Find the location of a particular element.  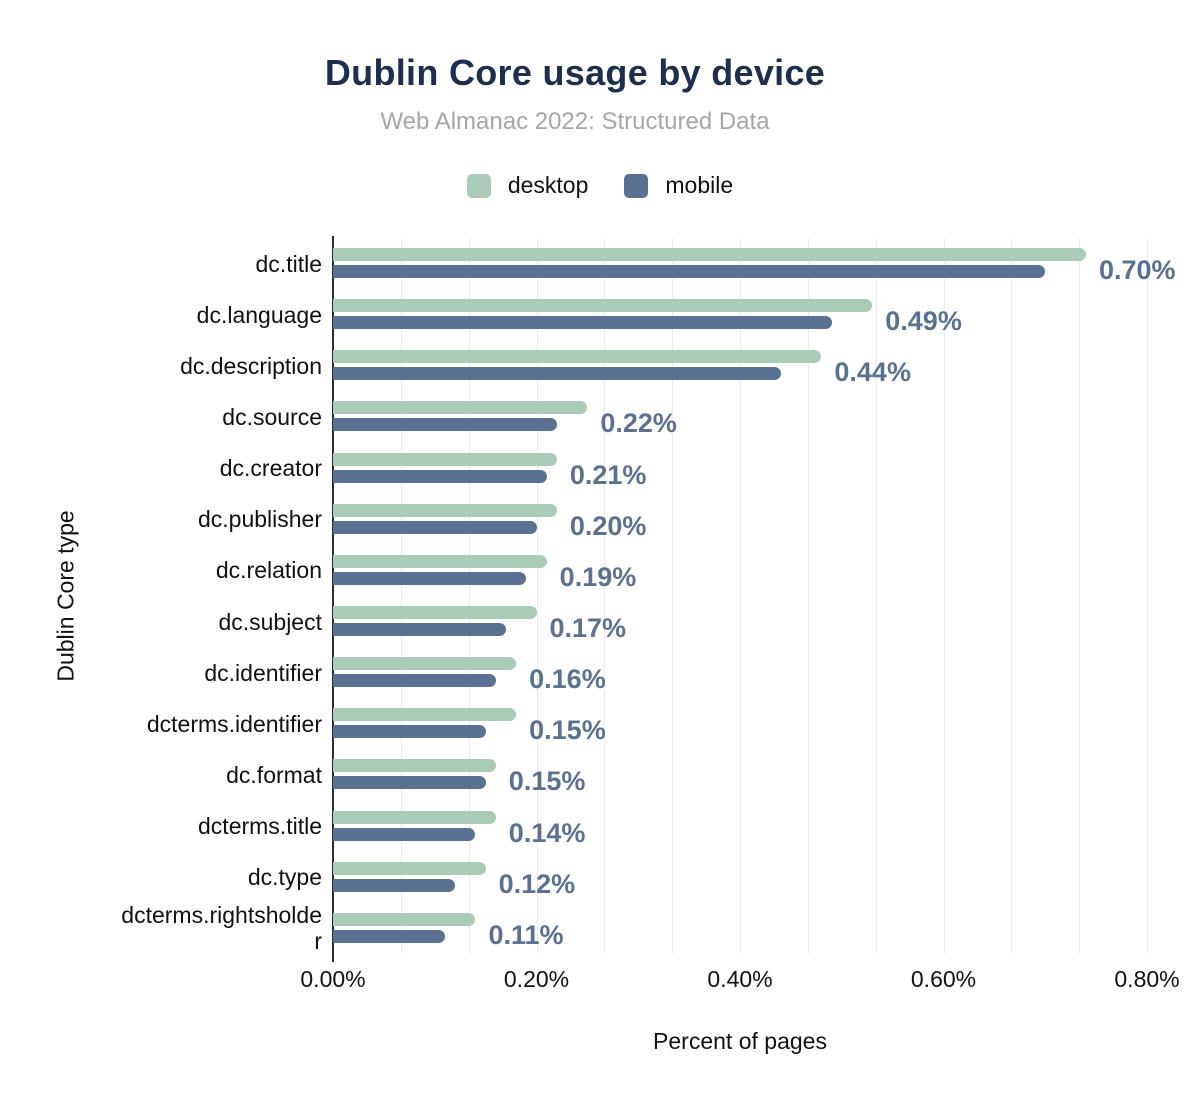

bar-mobile-dc.identifier is located at coordinates (414, 681).